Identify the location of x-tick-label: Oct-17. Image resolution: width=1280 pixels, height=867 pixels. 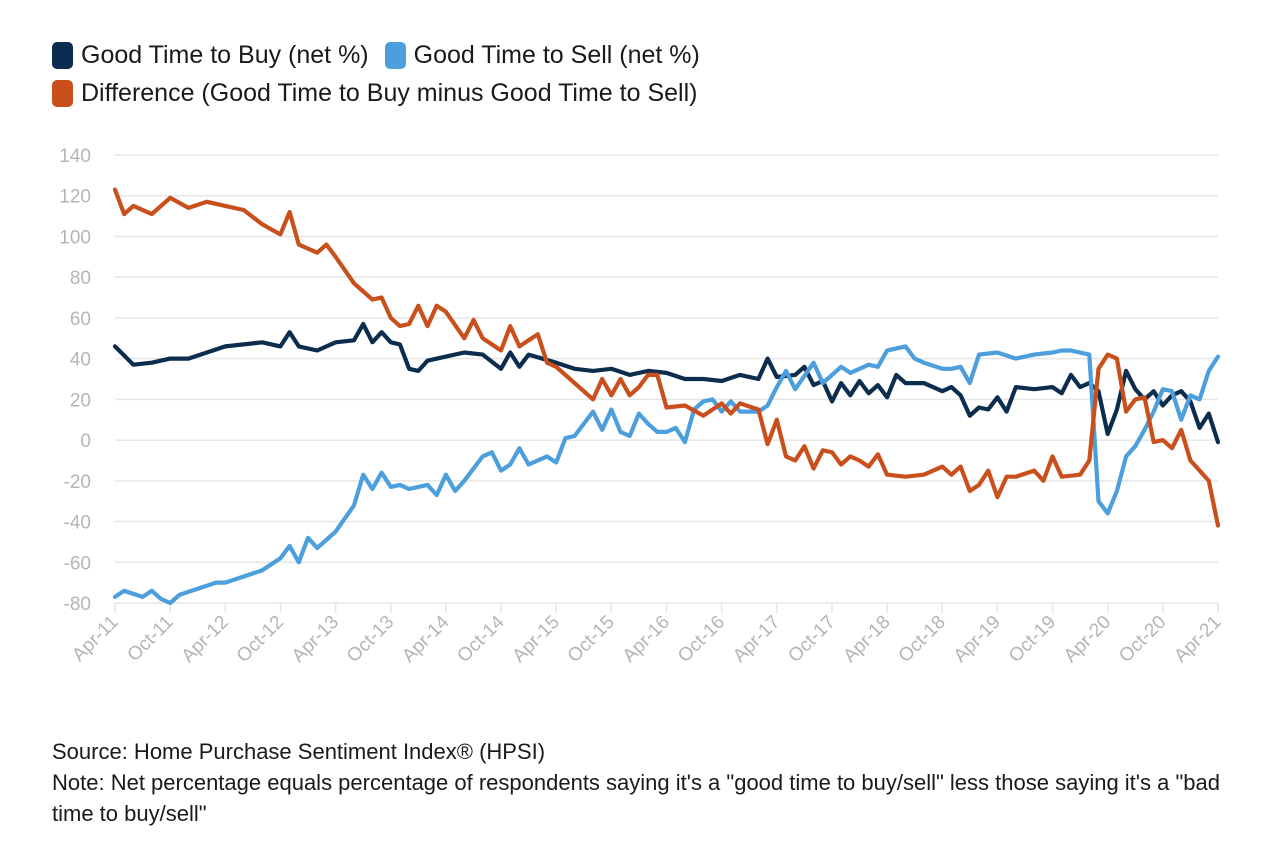
(811, 639).